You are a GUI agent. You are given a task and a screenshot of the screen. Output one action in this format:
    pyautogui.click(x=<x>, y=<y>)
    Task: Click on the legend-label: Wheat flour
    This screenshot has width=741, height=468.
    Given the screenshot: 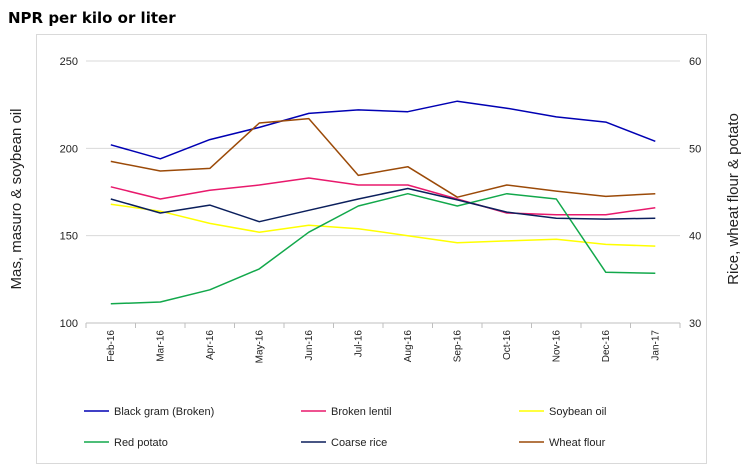 What is the action you would take?
    pyautogui.click(x=577, y=443)
    